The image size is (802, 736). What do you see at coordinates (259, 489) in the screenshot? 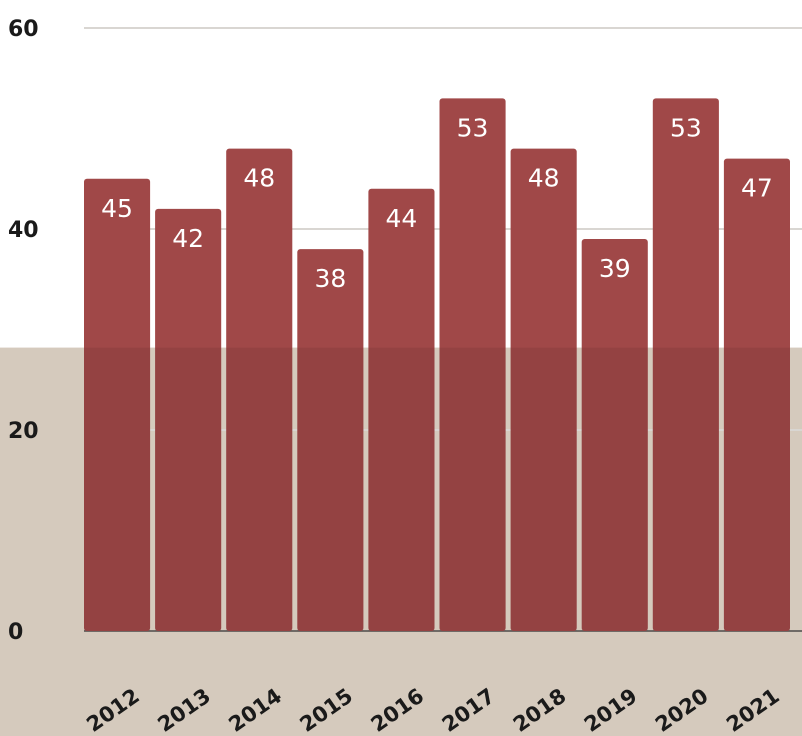
I see `bar-shade-2014` at bounding box center [259, 489].